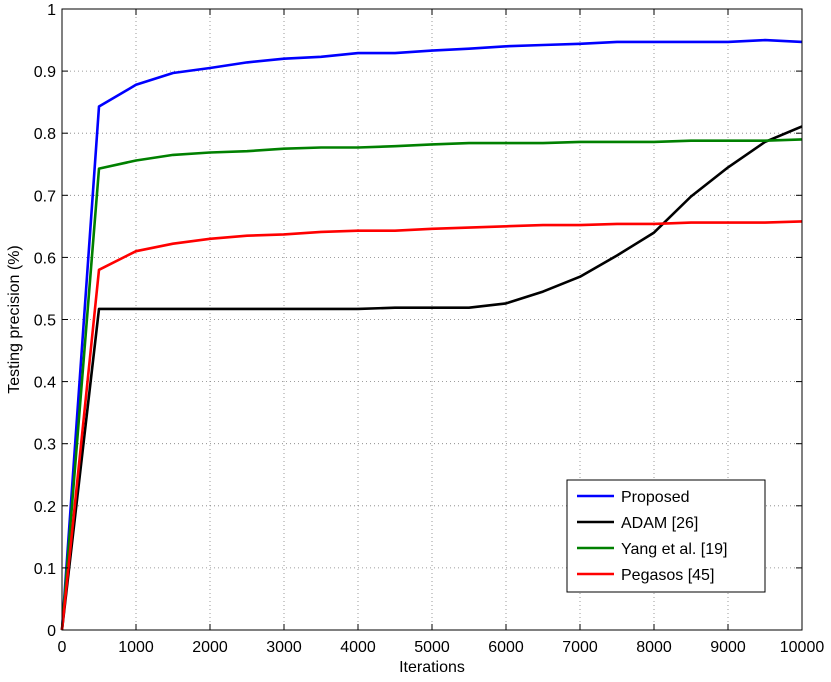 The height and width of the screenshot is (682, 831). What do you see at coordinates (659, 523) in the screenshot?
I see `legend-entry: ADAM [26]` at bounding box center [659, 523].